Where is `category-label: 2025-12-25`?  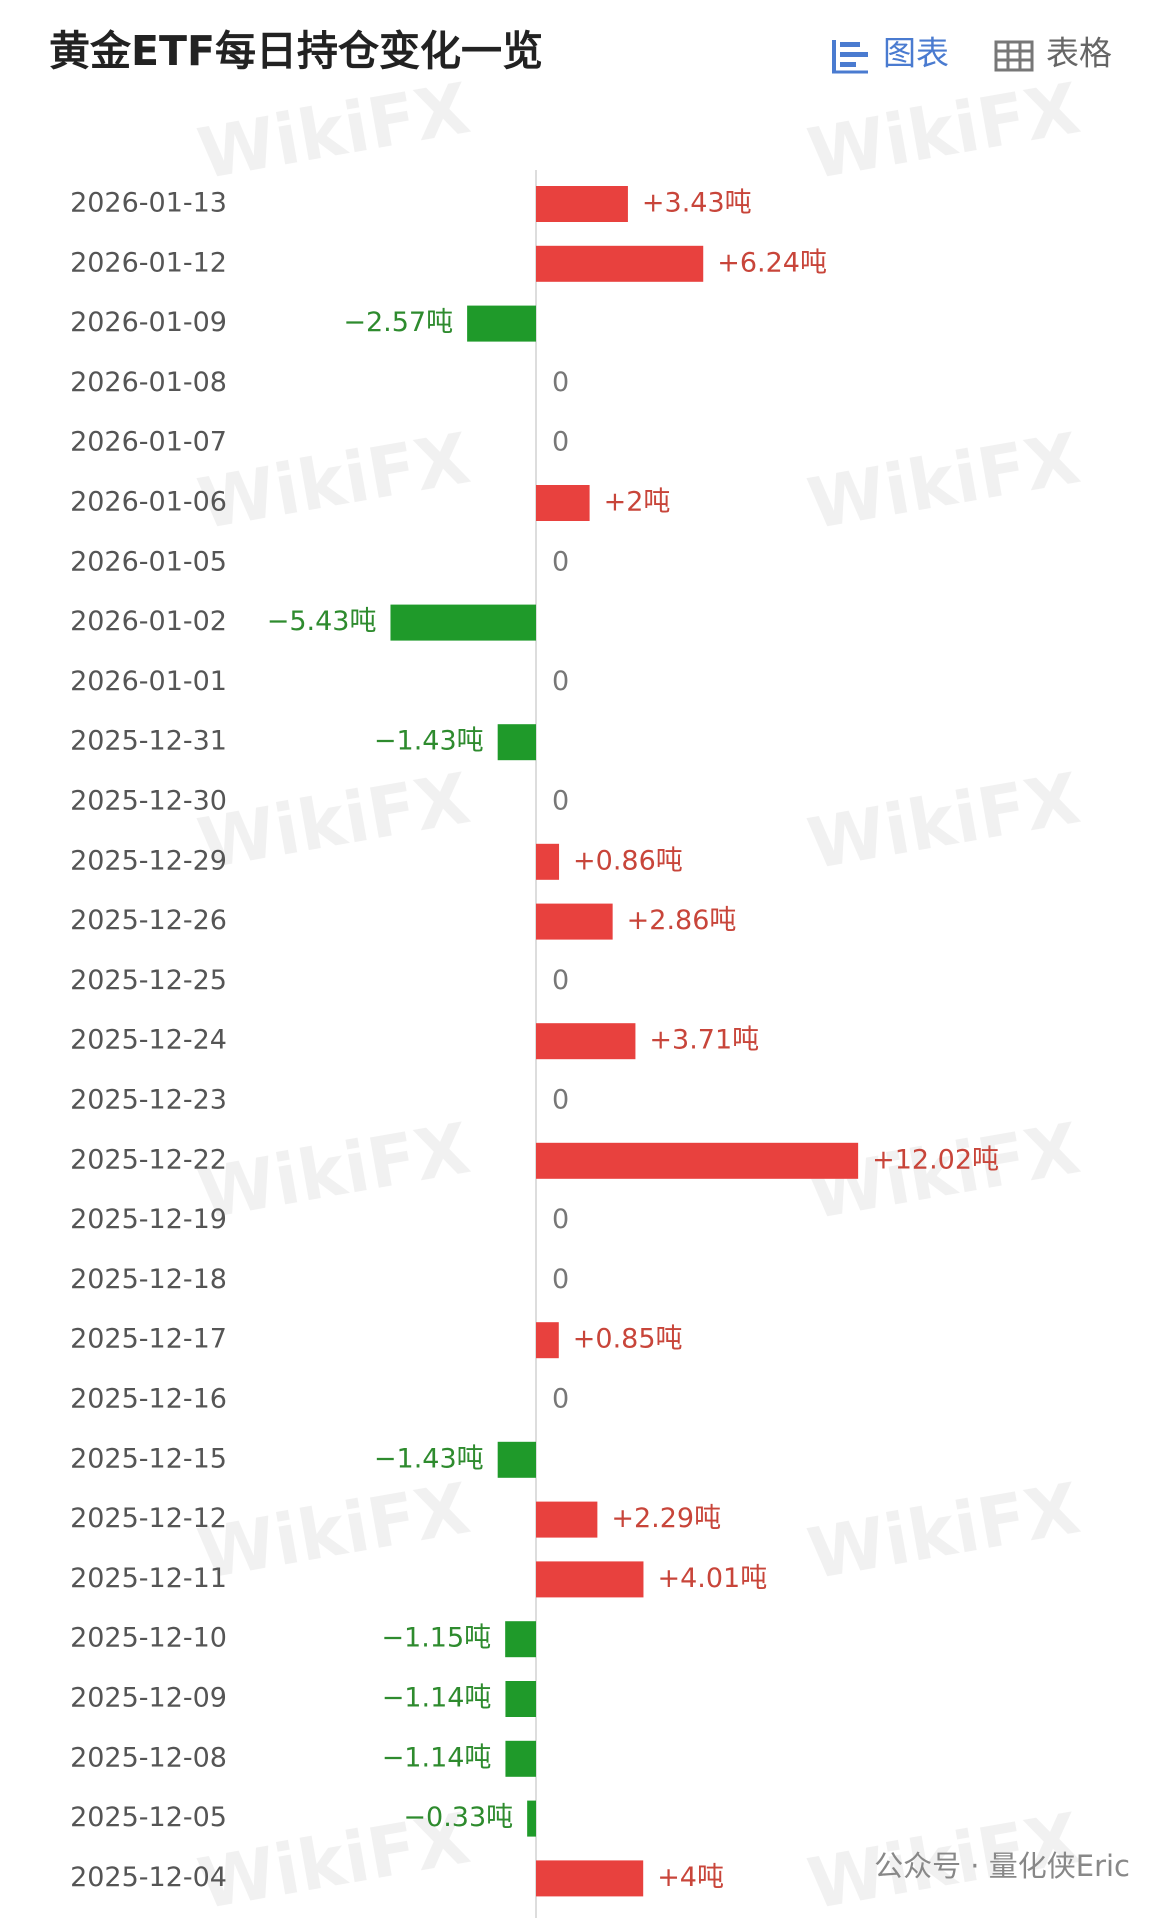
category-label: 2025-12-25 is located at coordinates (148, 980).